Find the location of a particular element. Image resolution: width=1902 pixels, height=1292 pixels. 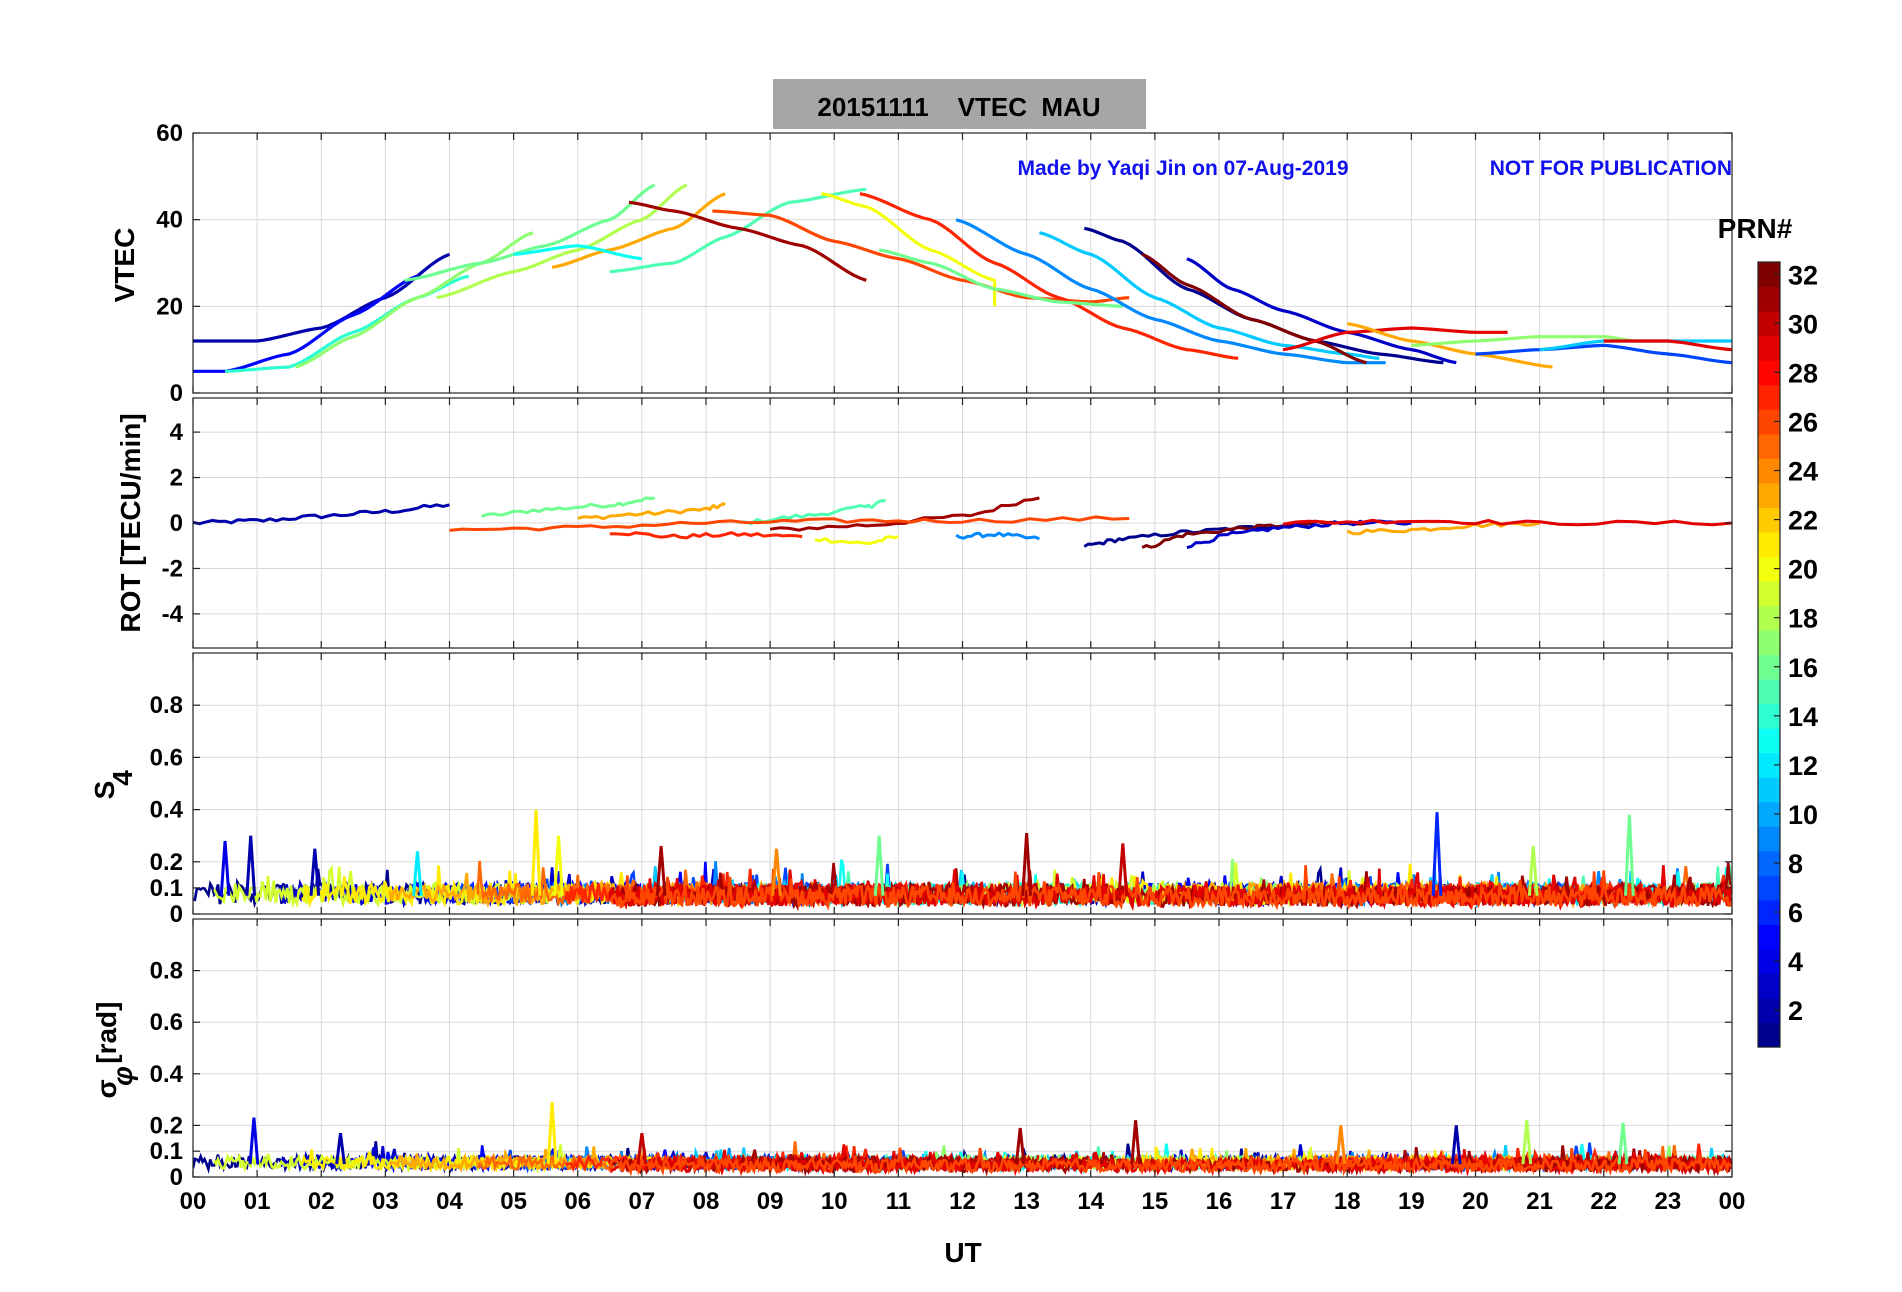

vtec-series-prn9 is located at coordinates (1170, 291).